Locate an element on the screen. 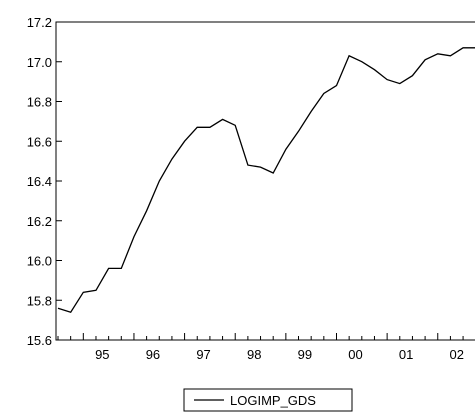  legend-box is located at coordinates (268, 400).